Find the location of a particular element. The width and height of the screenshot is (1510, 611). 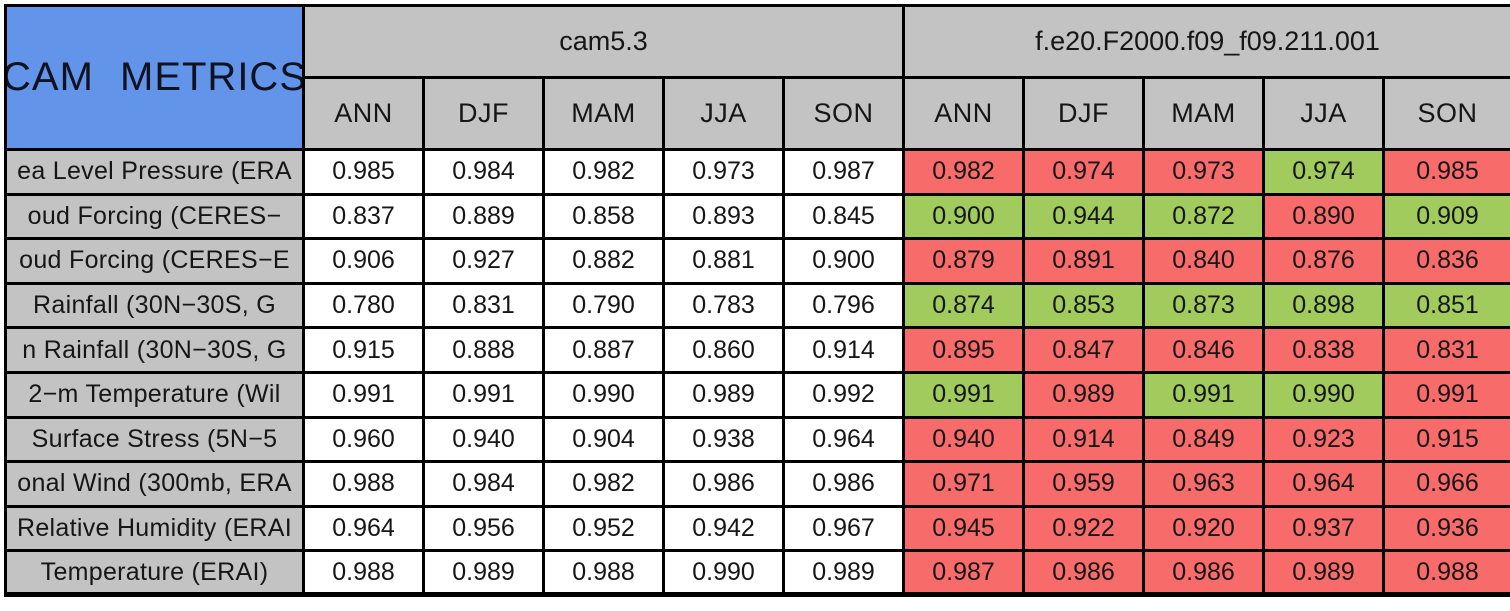

metric-value-case: 0.982 is located at coordinates (965, 173).